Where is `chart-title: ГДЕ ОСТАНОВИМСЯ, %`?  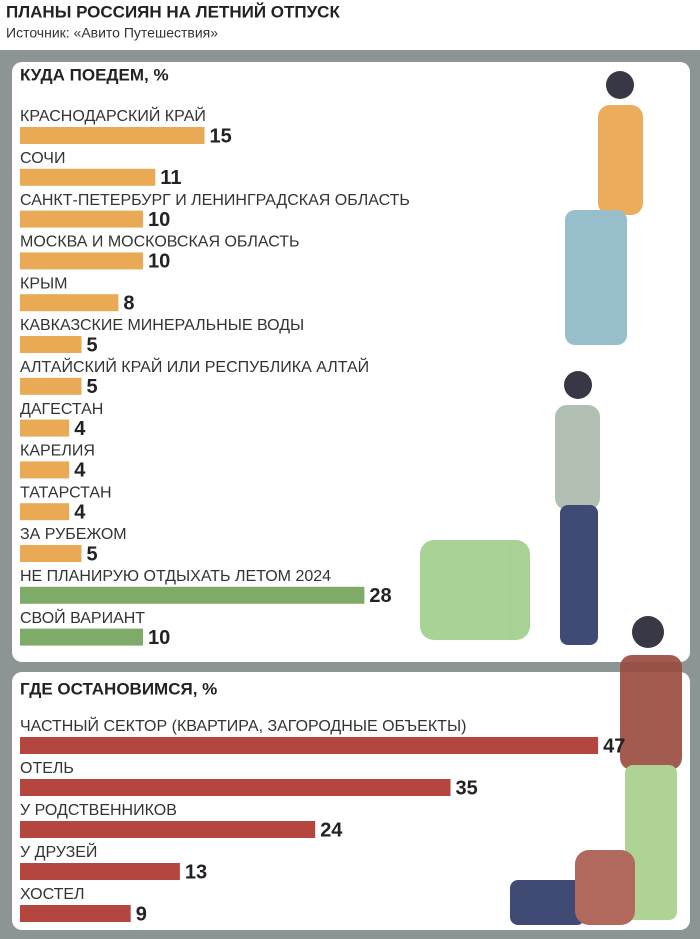
chart-title: ГДЕ ОСТАНОВИМСЯ, % is located at coordinates (118, 688).